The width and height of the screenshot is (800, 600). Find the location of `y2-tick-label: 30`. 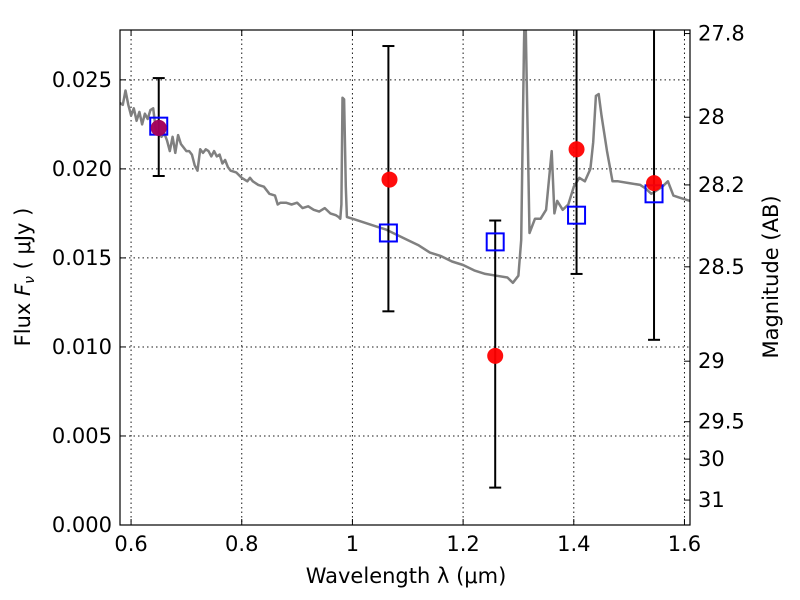

y2-tick-label: 30 is located at coordinates (711, 459).